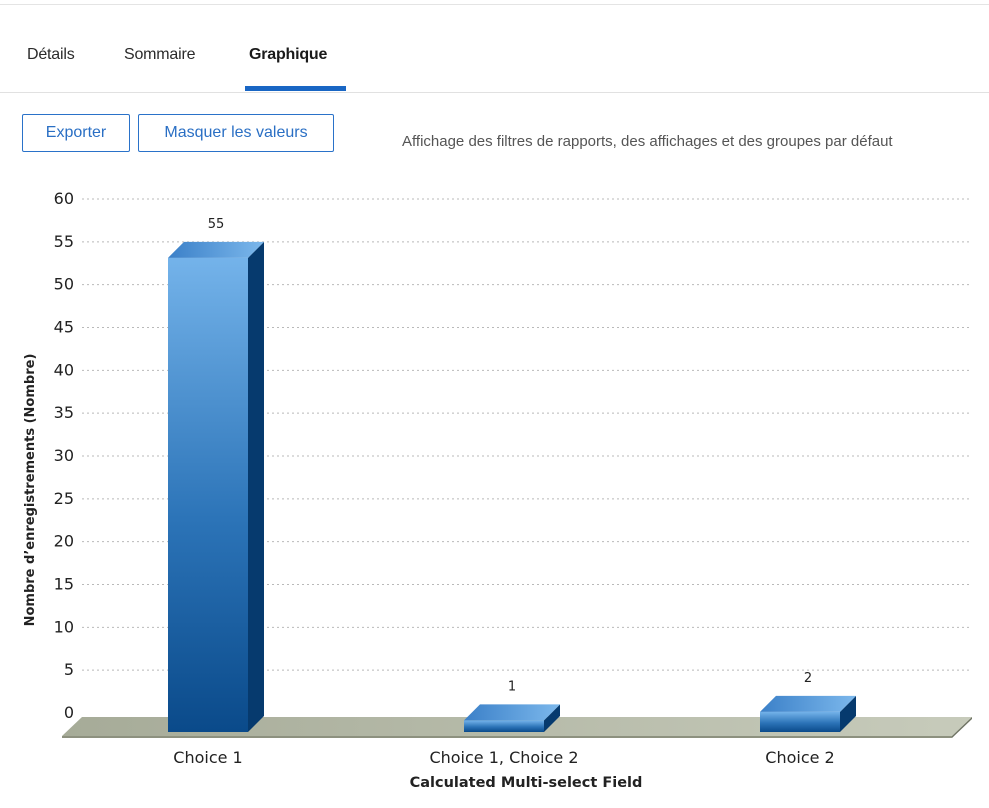  Describe the element at coordinates (51, 54) in the screenshot. I see `tab-details: Détails` at that location.